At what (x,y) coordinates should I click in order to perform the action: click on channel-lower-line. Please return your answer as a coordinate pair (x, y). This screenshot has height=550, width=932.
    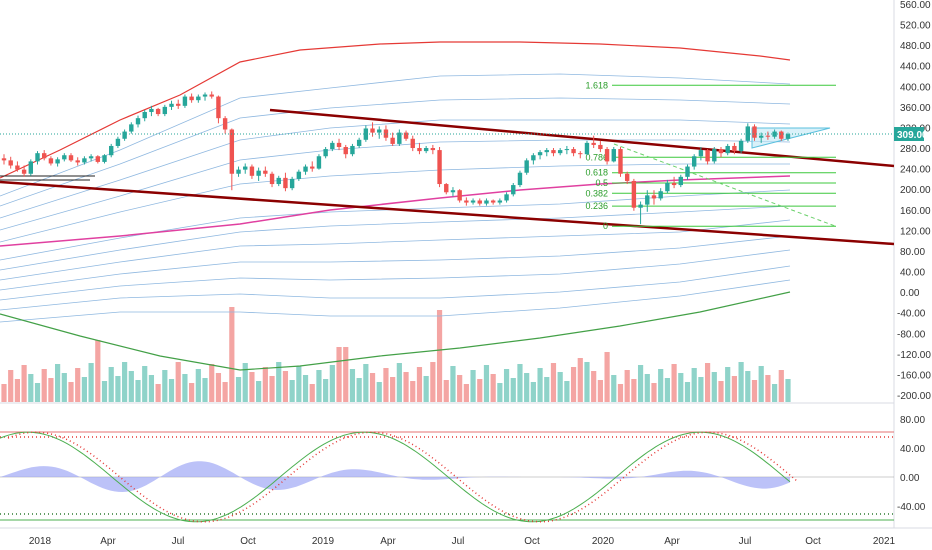
    Looking at the image, I should click on (447, 213).